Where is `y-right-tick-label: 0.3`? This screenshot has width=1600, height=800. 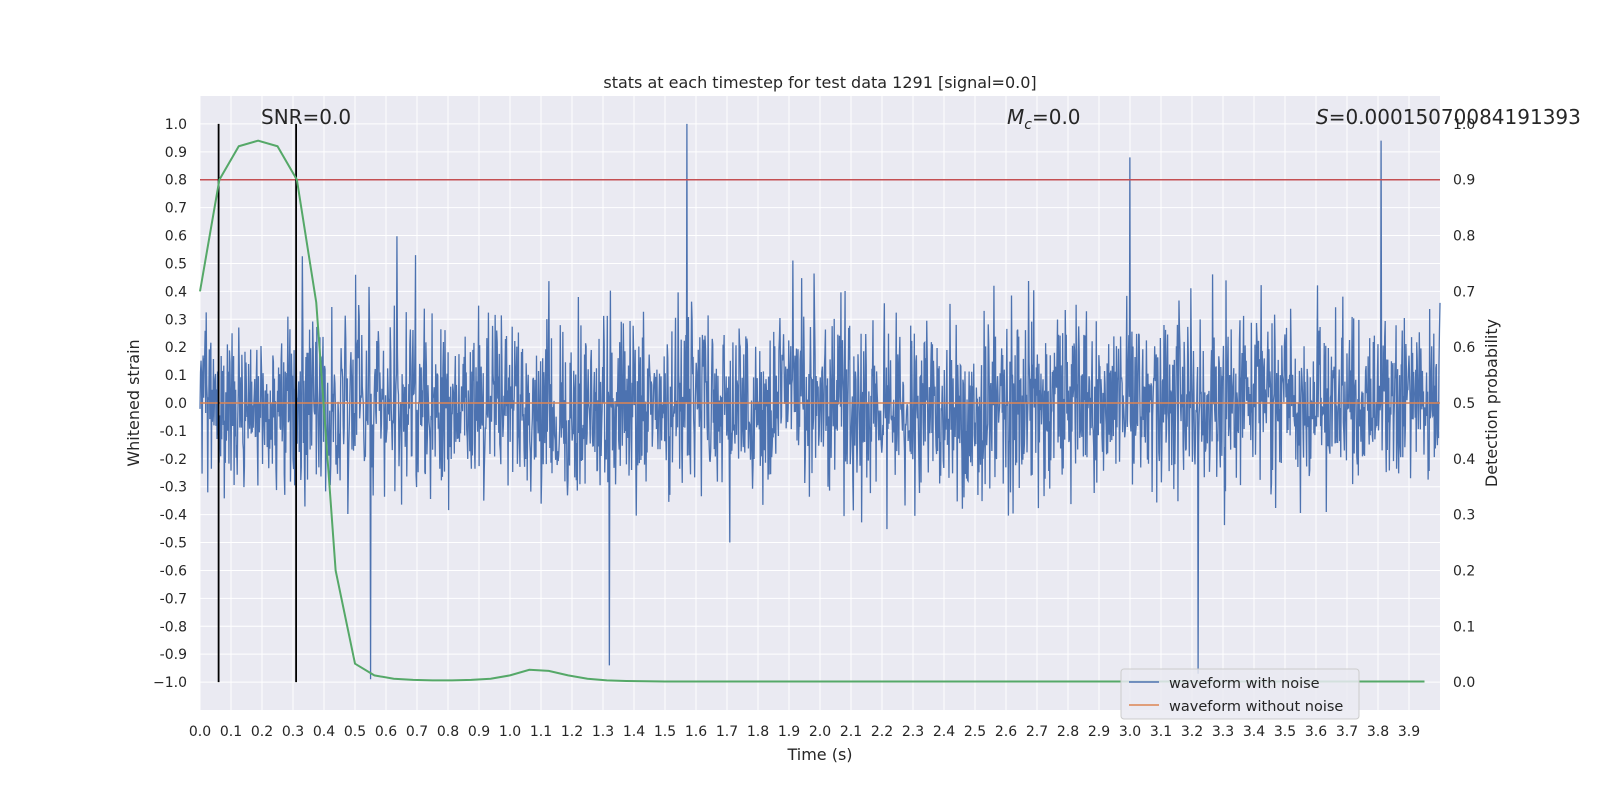
y-right-tick-label: 0.3 is located at coordinates (1464, 516).